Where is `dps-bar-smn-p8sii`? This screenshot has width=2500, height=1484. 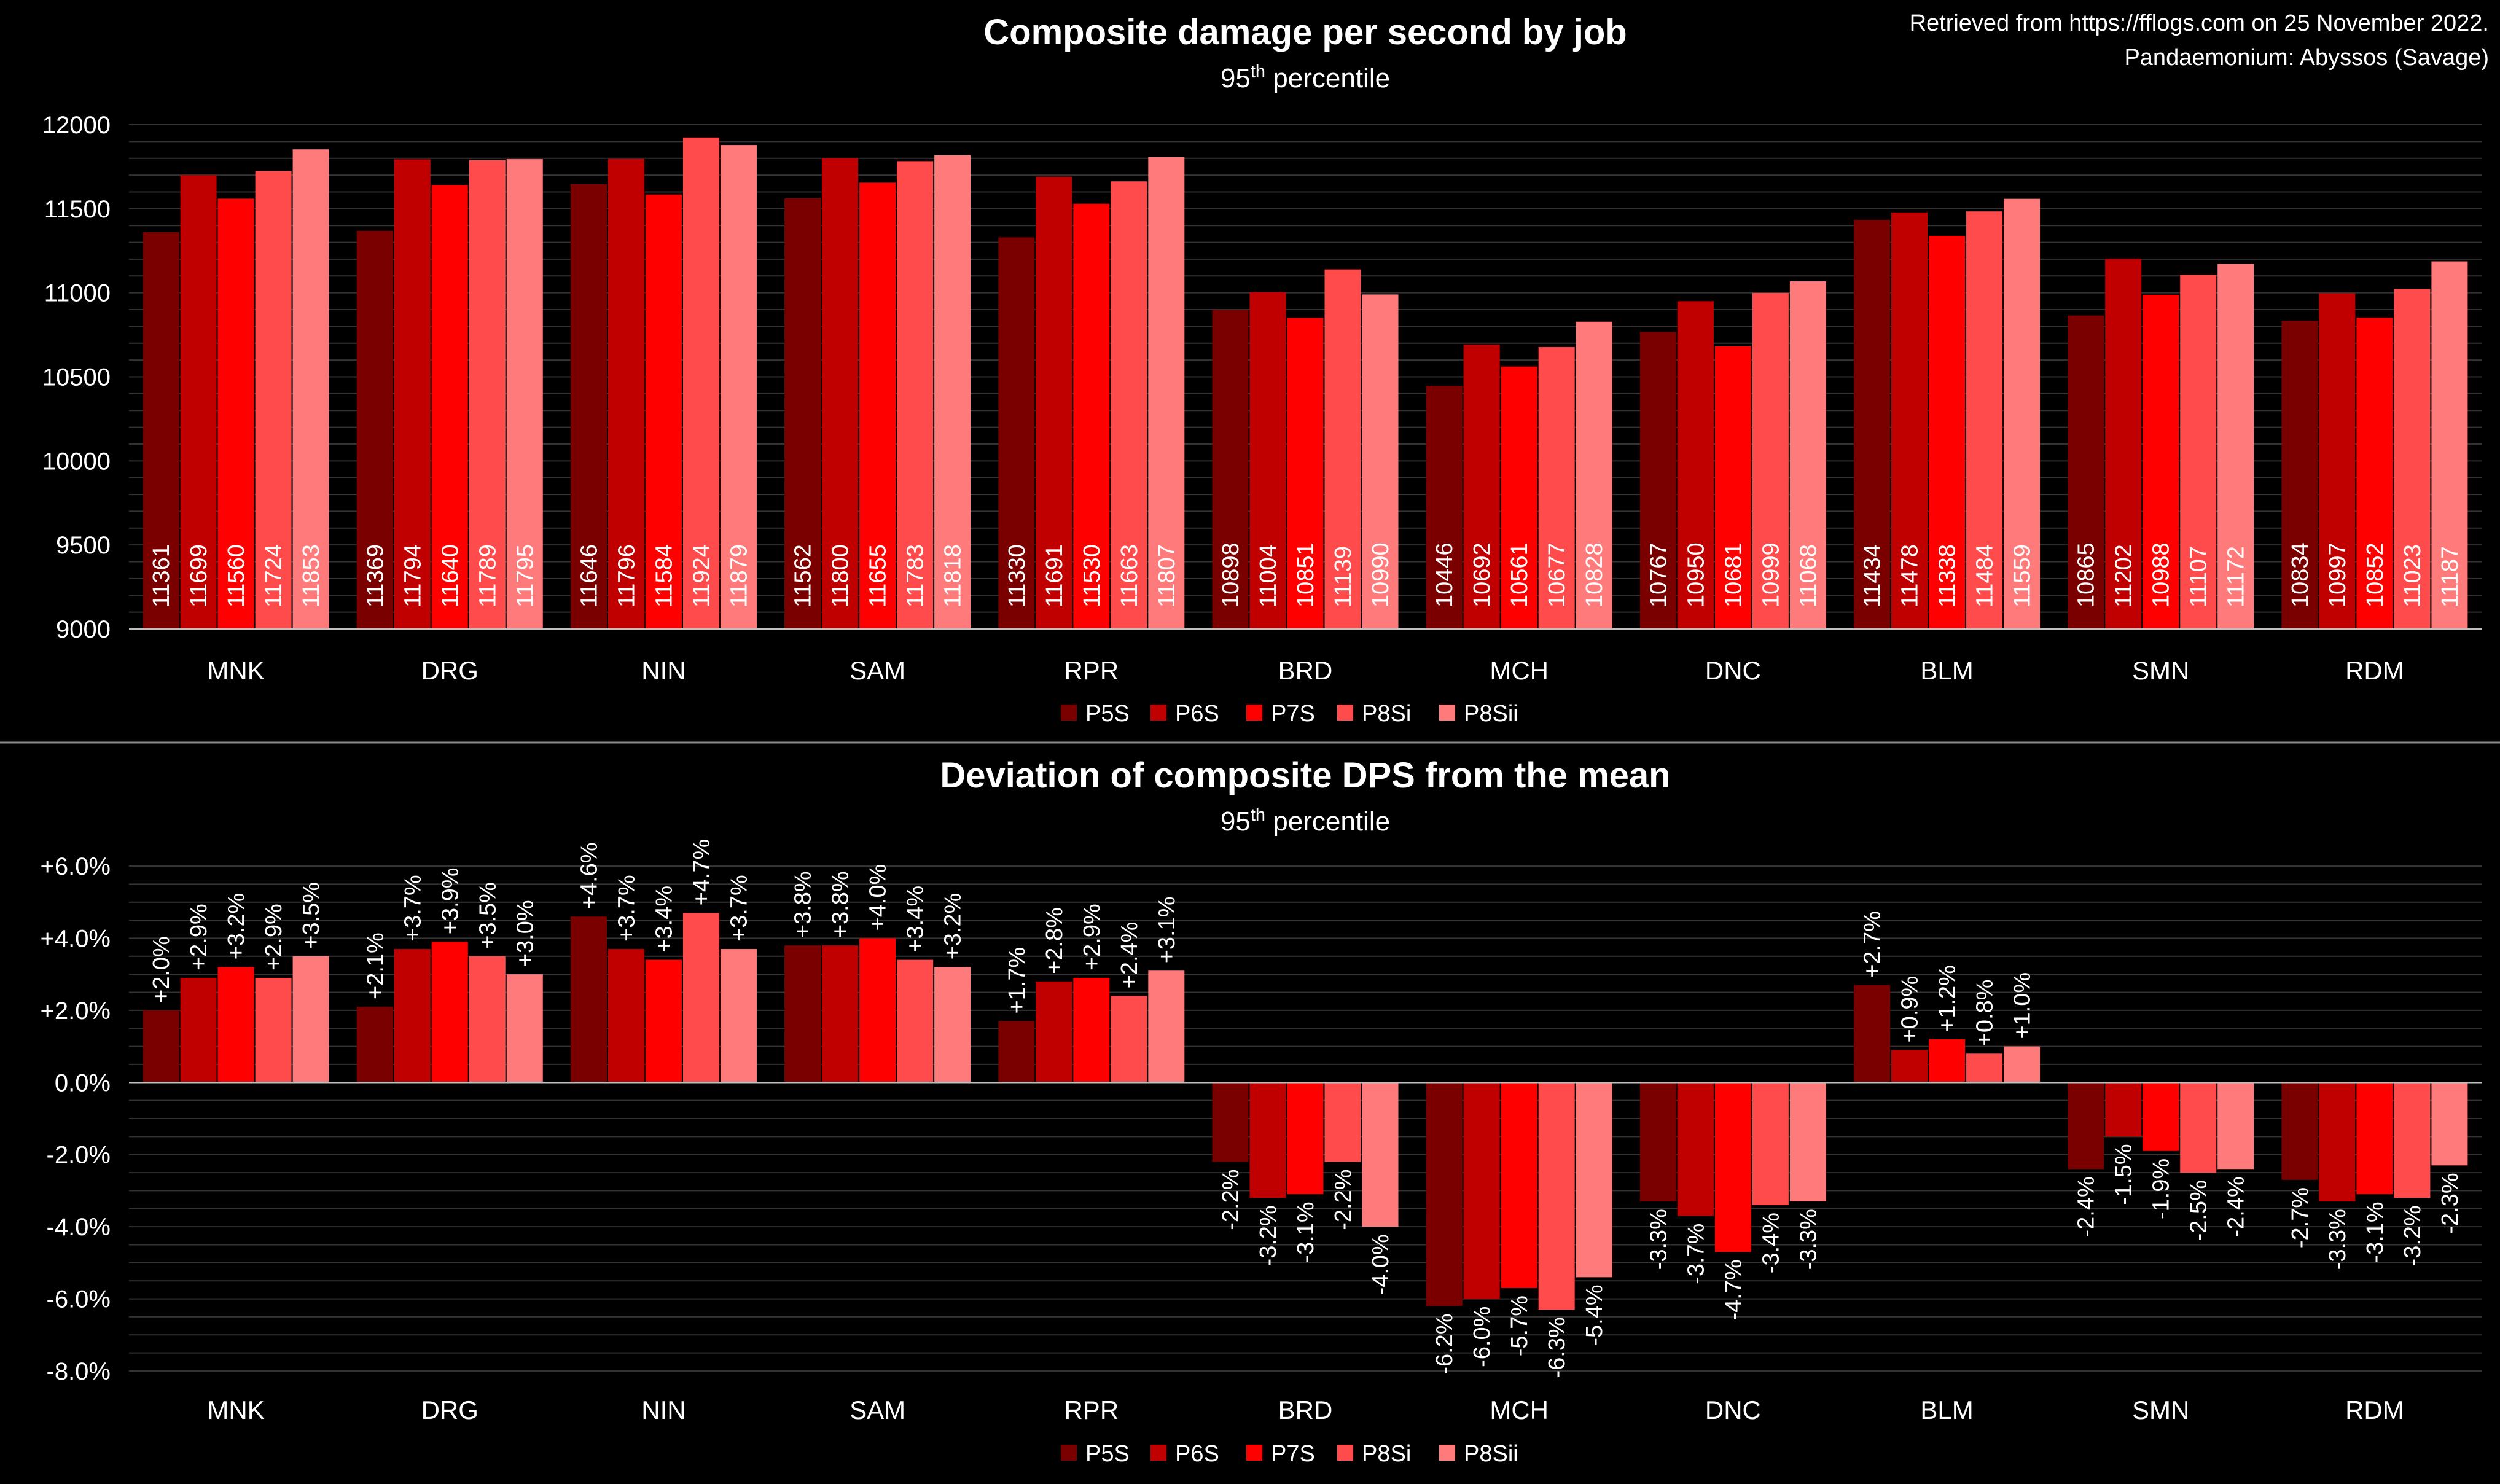
dps-bar-smn-p8sii is located at coordinates (2235, 446).